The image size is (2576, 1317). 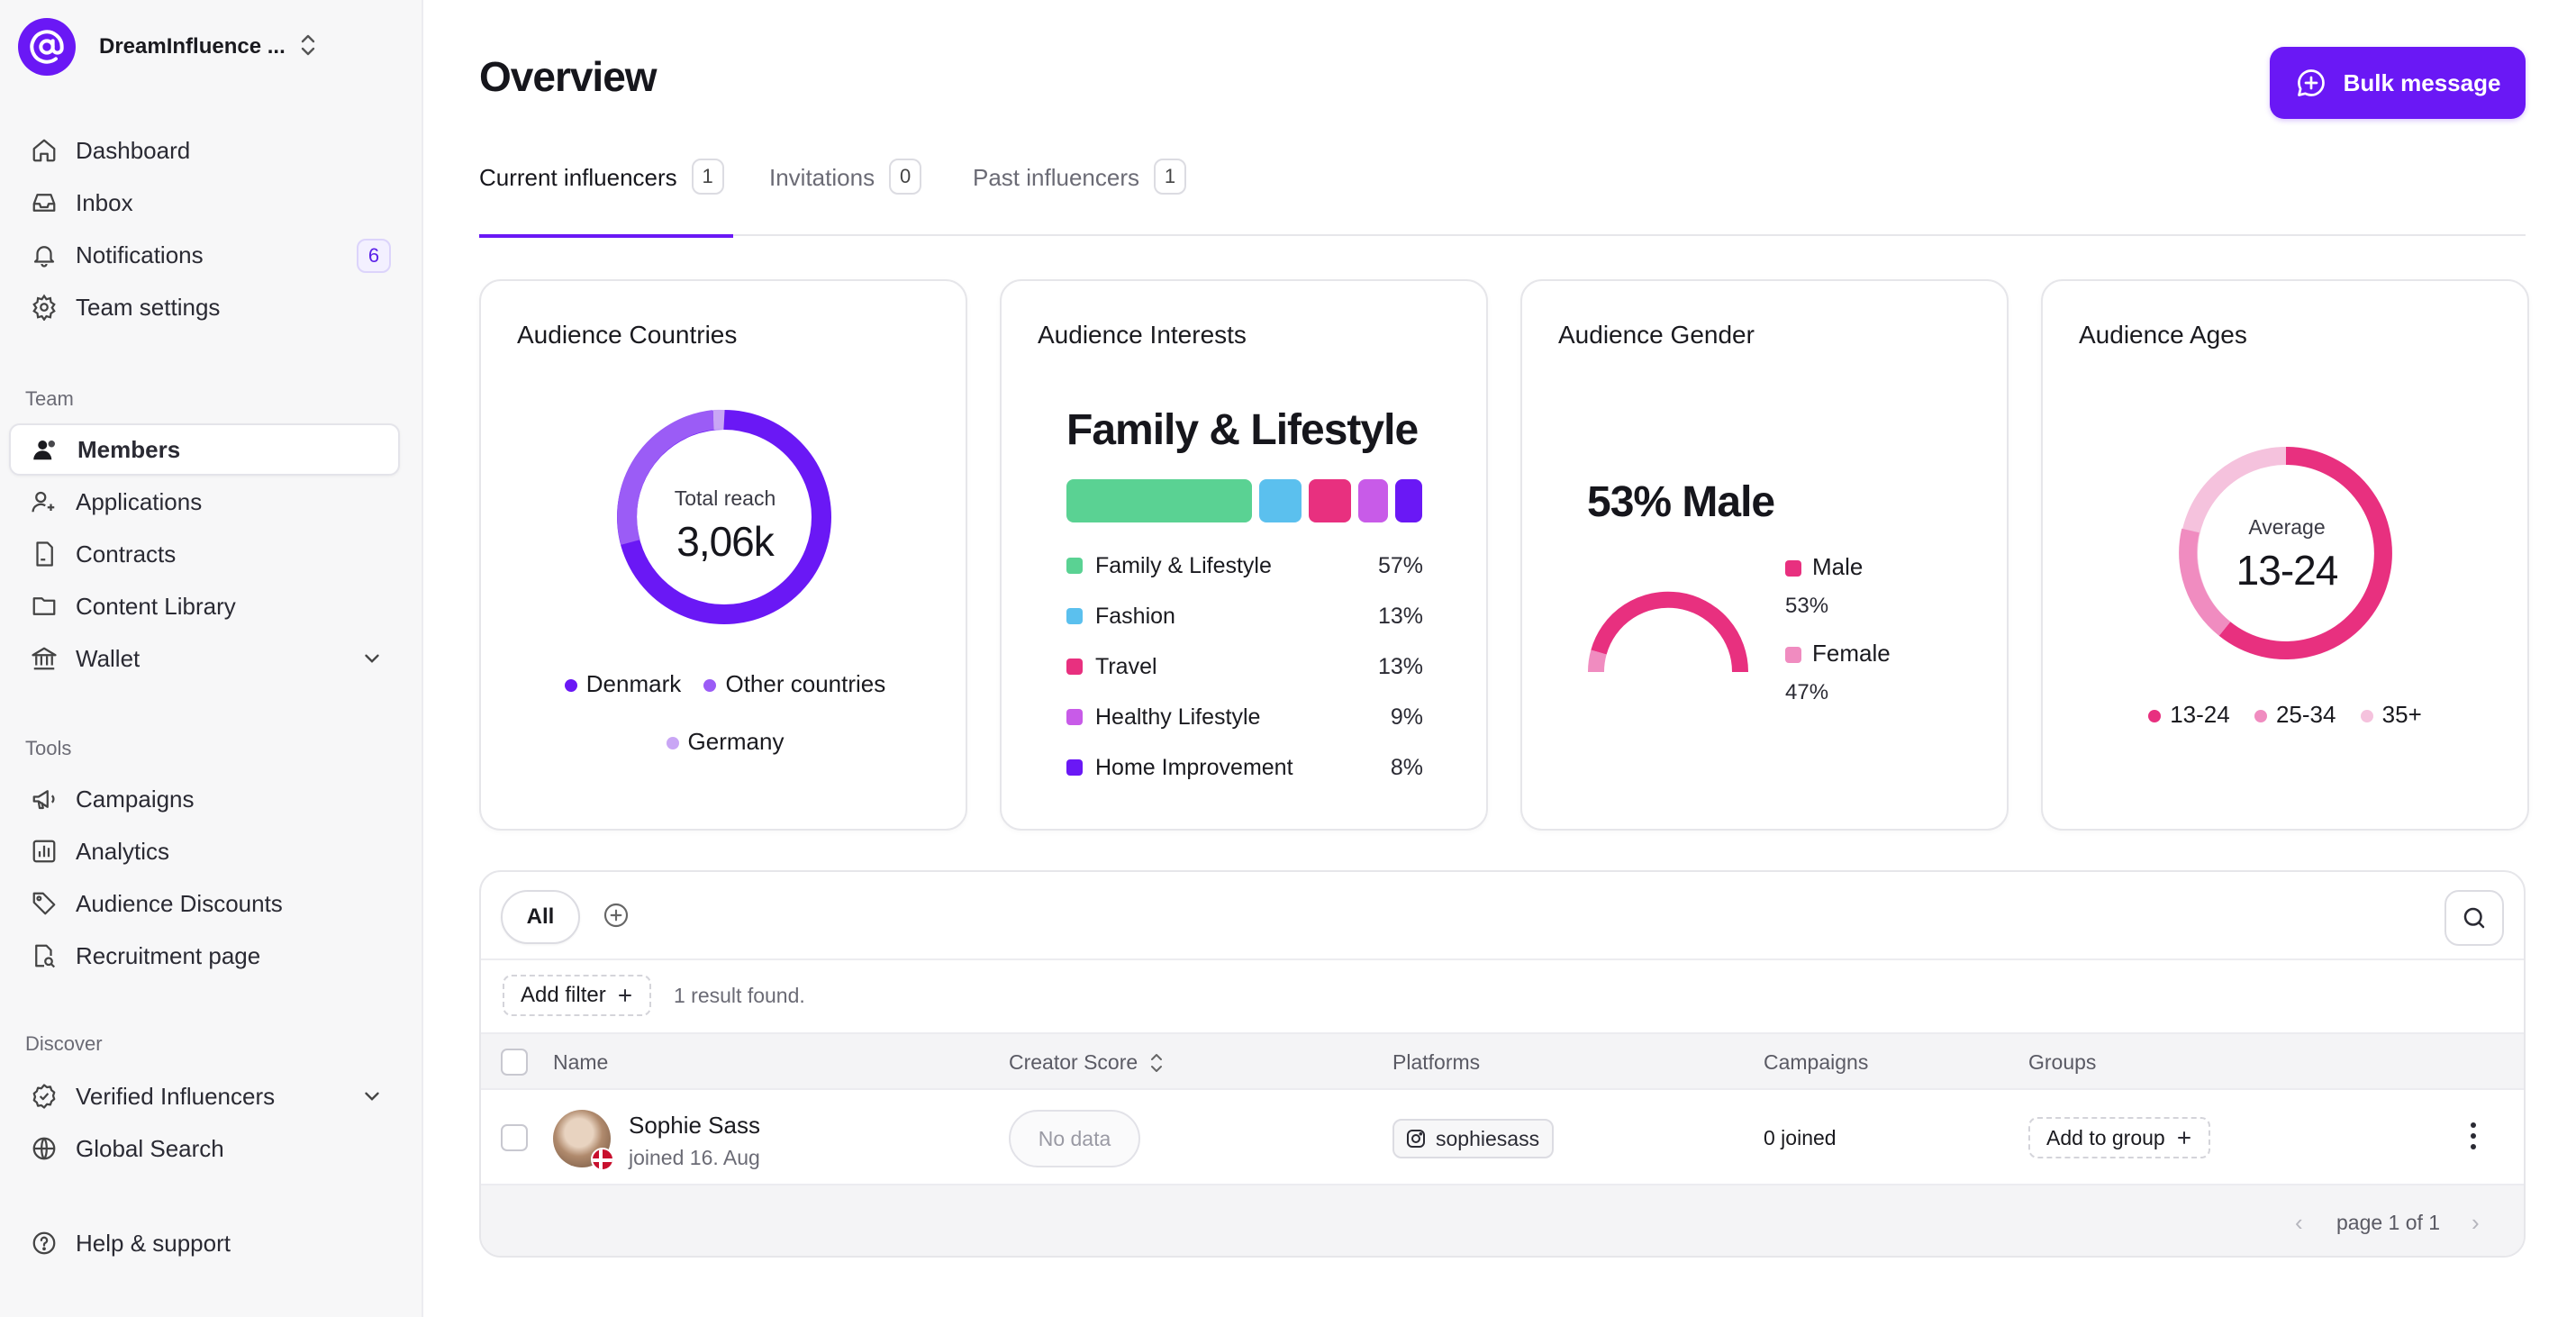 I want to click on gear-icon, so click(x=44, y=307).